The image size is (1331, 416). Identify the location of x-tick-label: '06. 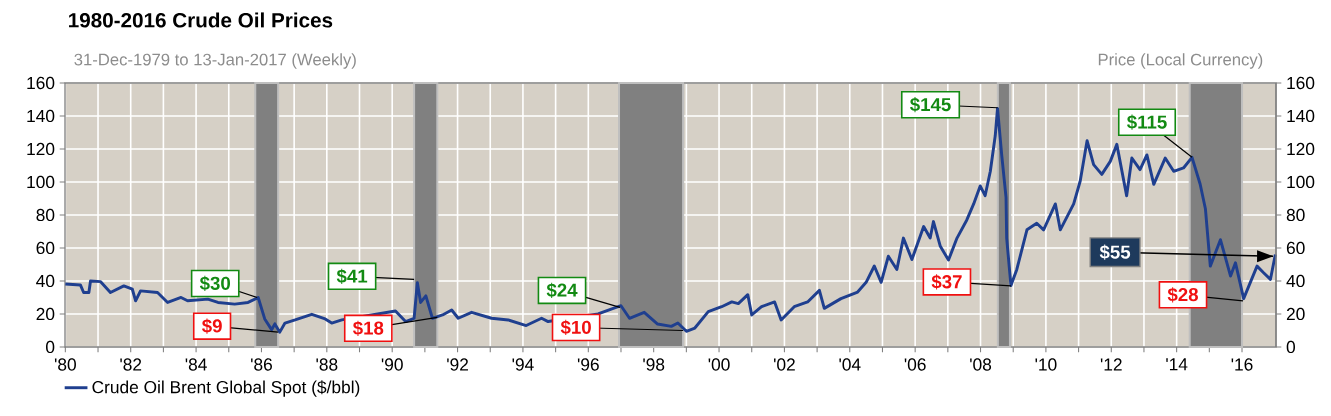
(915, 364).